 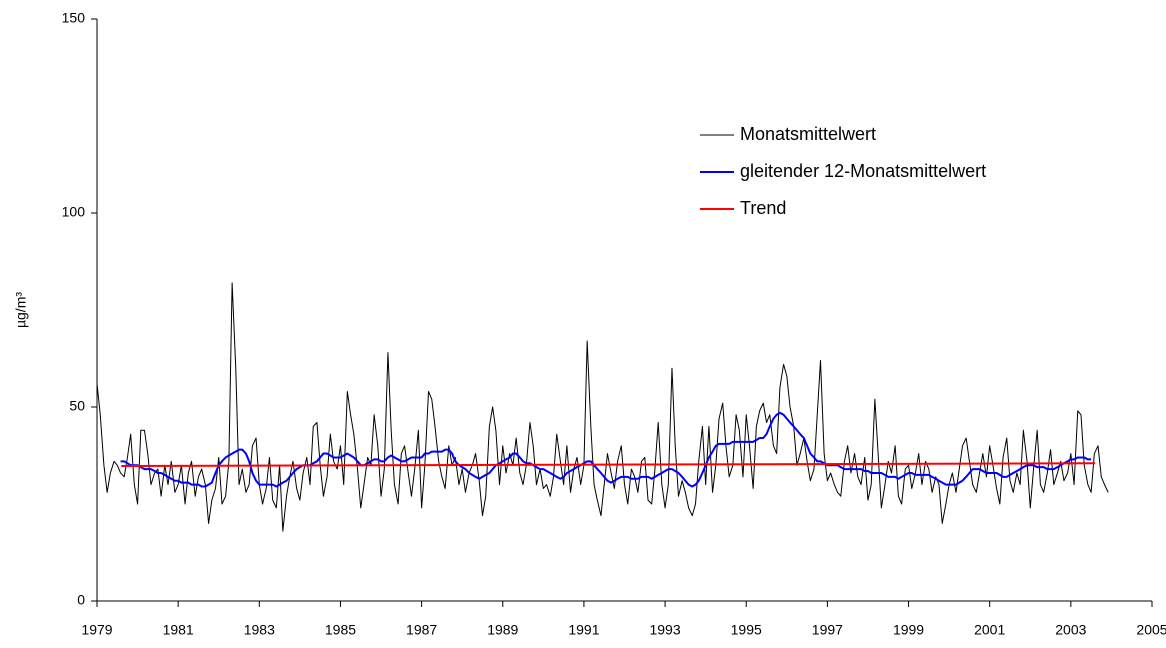 I want to click on x-tick-label: 1997, so click(x=827, y=630).